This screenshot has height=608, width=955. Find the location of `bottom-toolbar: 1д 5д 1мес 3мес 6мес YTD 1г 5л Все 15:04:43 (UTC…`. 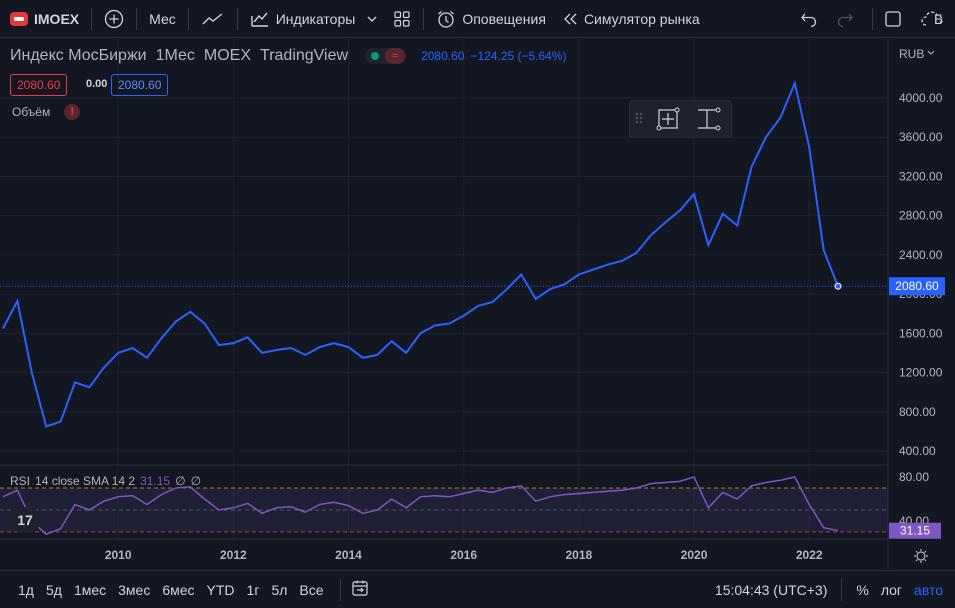

bottom-toolbar: 1д 5д 1мес 3мес 6мес YTD 1г 5л Все 15:04:43 (UTC… is located at coordinates (477, 589).